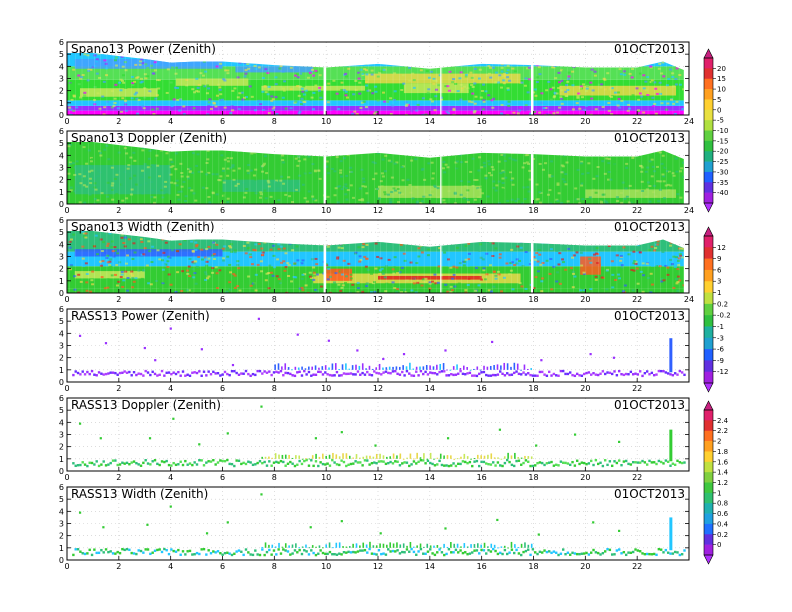  I want to click on rass-spike, so click(671, 534).